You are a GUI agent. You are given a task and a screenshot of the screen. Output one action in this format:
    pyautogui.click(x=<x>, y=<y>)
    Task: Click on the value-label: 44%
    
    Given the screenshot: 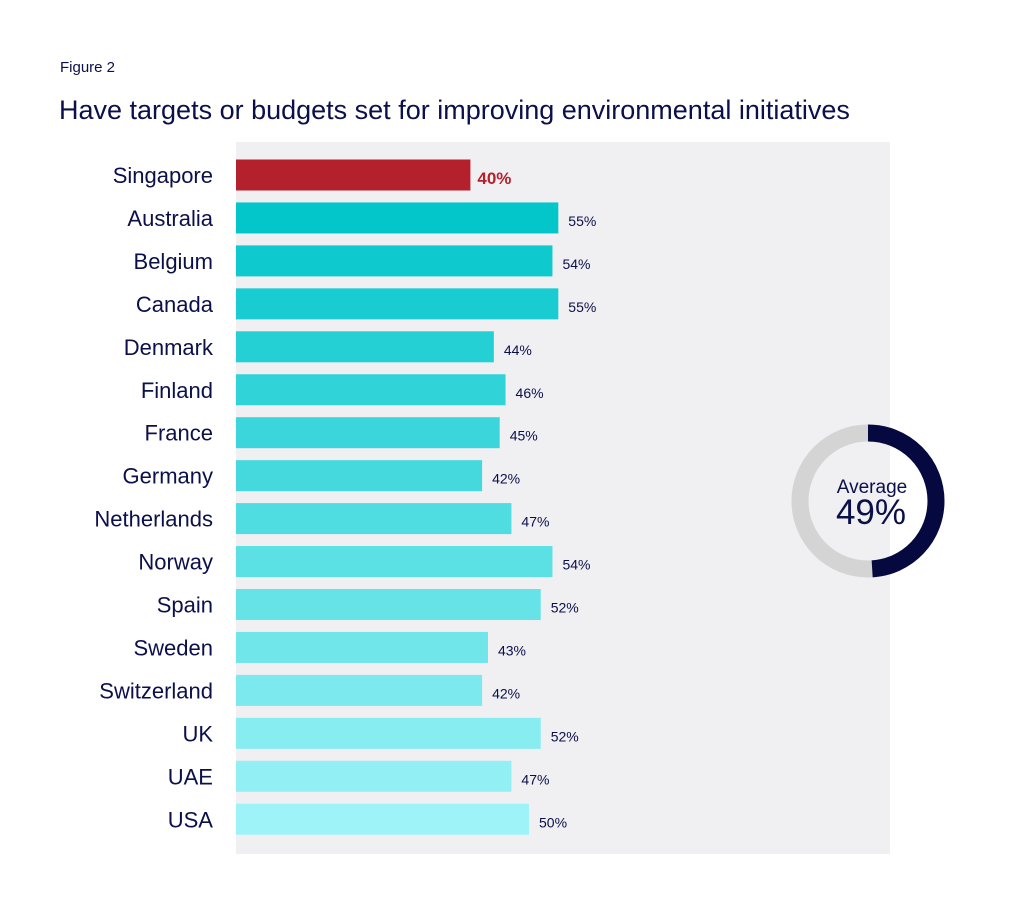 What is the action you would take?
    pyautogui.click(x=518, y=350)
    